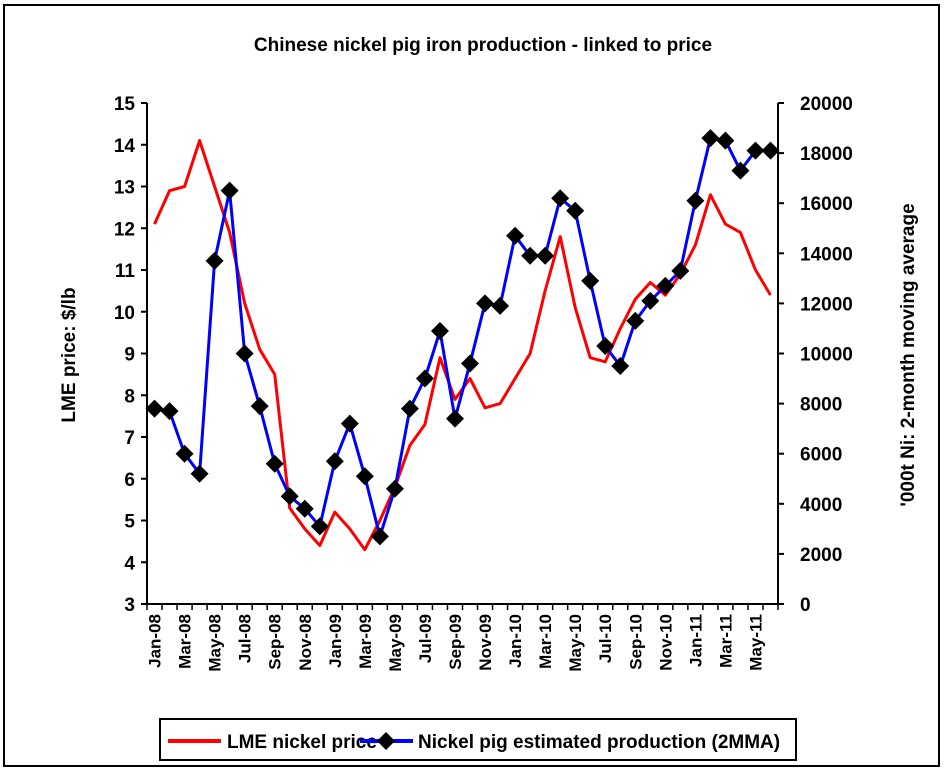  Describe the element at coordinates (821, 405) in the screenshot. I see `right-tick-label: 8000` at that location.